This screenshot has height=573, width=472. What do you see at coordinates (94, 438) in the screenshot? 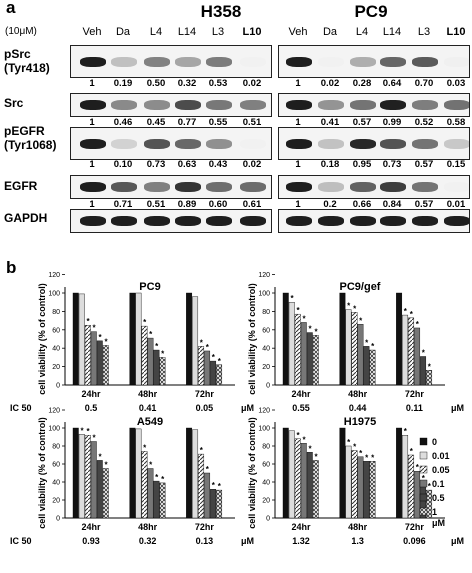
I see `significance-star-2-0-3: *` at bounding box center [94, 438].